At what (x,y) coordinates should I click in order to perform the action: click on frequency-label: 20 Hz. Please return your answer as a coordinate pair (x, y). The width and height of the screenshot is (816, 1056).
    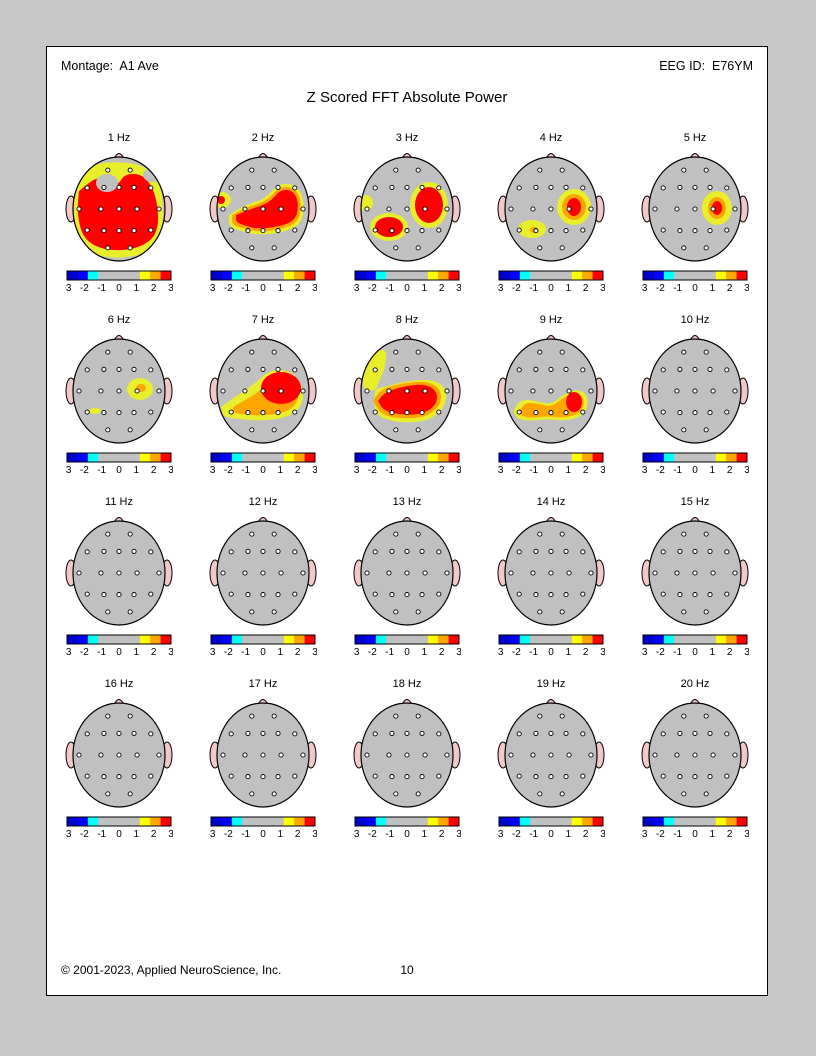
    Looking at the image, I should click on (695, 684).